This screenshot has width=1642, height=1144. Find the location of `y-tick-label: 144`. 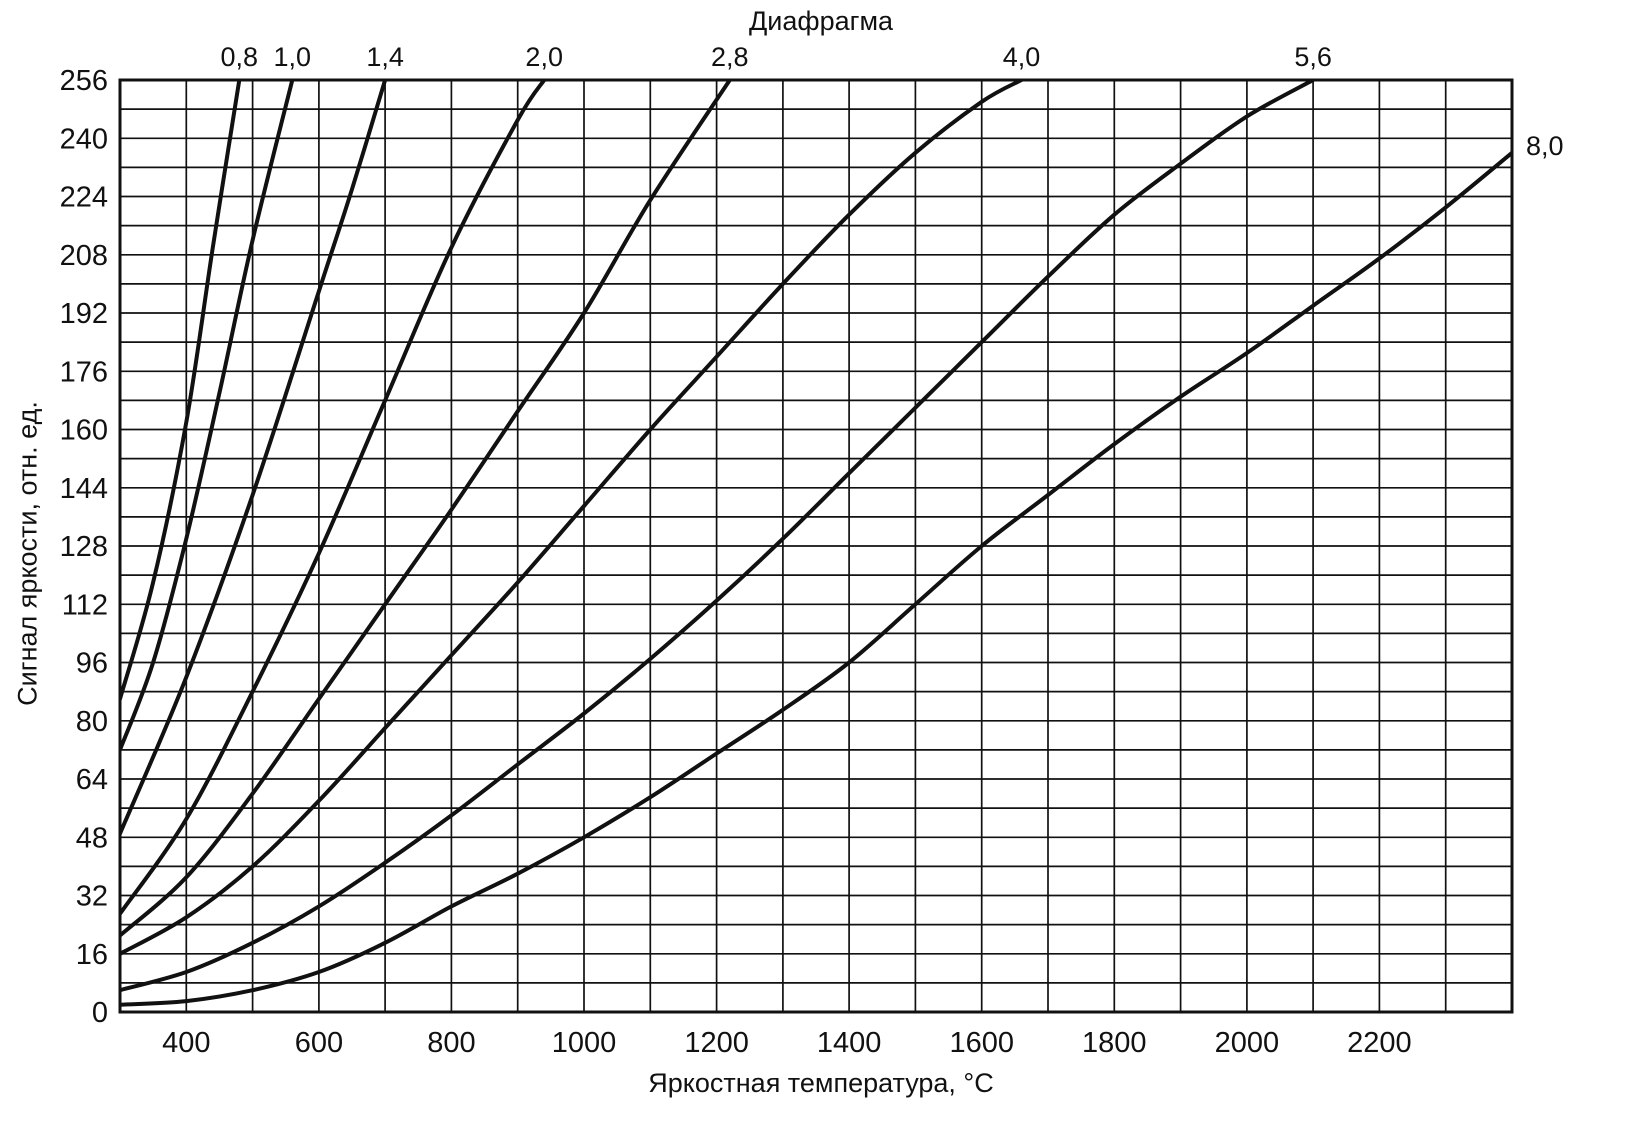

y-tick-label: 144 is located at coordinates (84, 489).